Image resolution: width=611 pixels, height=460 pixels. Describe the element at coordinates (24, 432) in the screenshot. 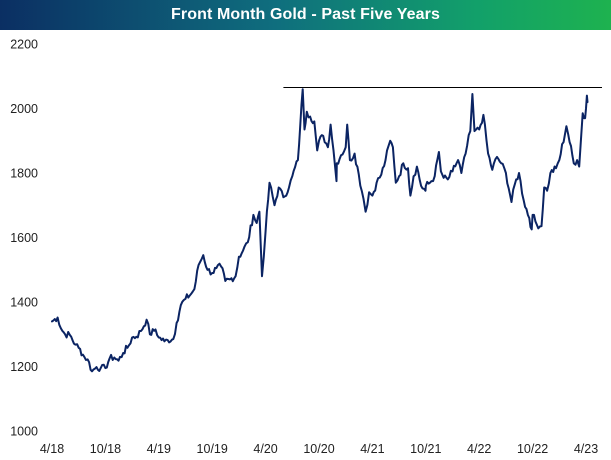

I see `y-tick-label: 1000` at that location.